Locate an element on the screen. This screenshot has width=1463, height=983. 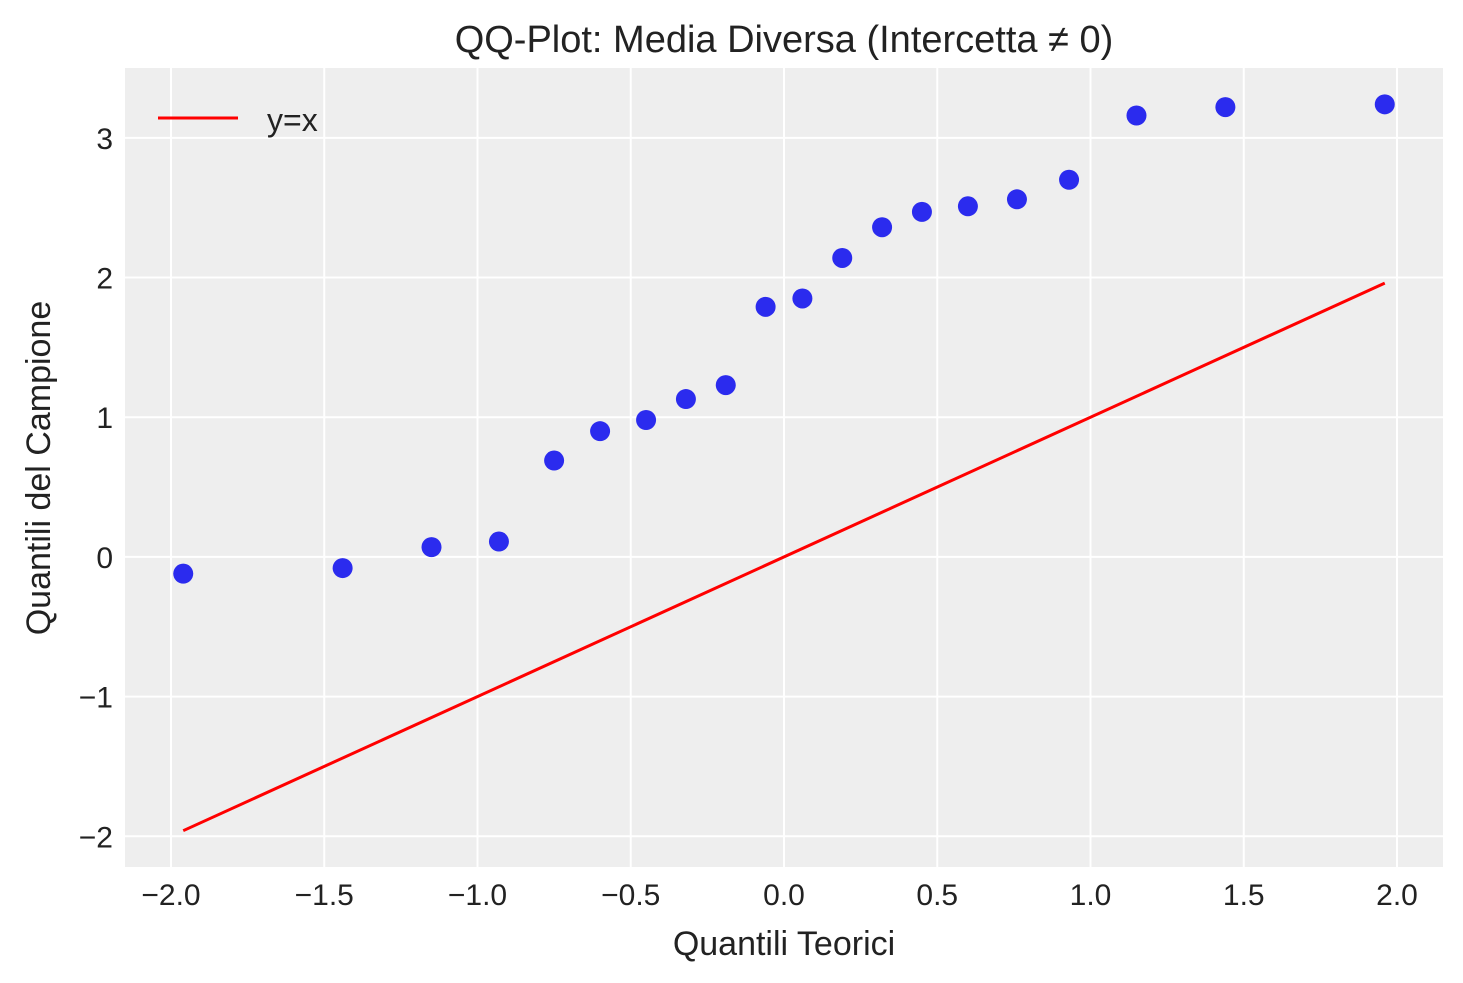
y-tick-label: 3 is located at coordinates (104, 139).